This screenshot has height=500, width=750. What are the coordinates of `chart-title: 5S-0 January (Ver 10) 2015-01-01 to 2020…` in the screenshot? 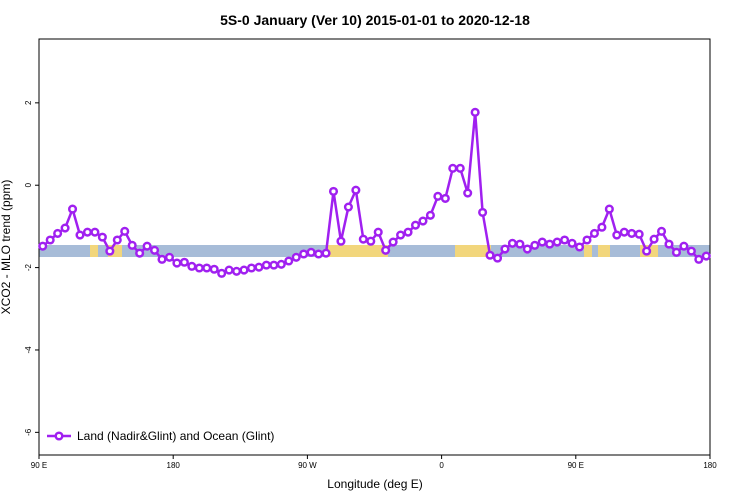 It's located at (375, 20).